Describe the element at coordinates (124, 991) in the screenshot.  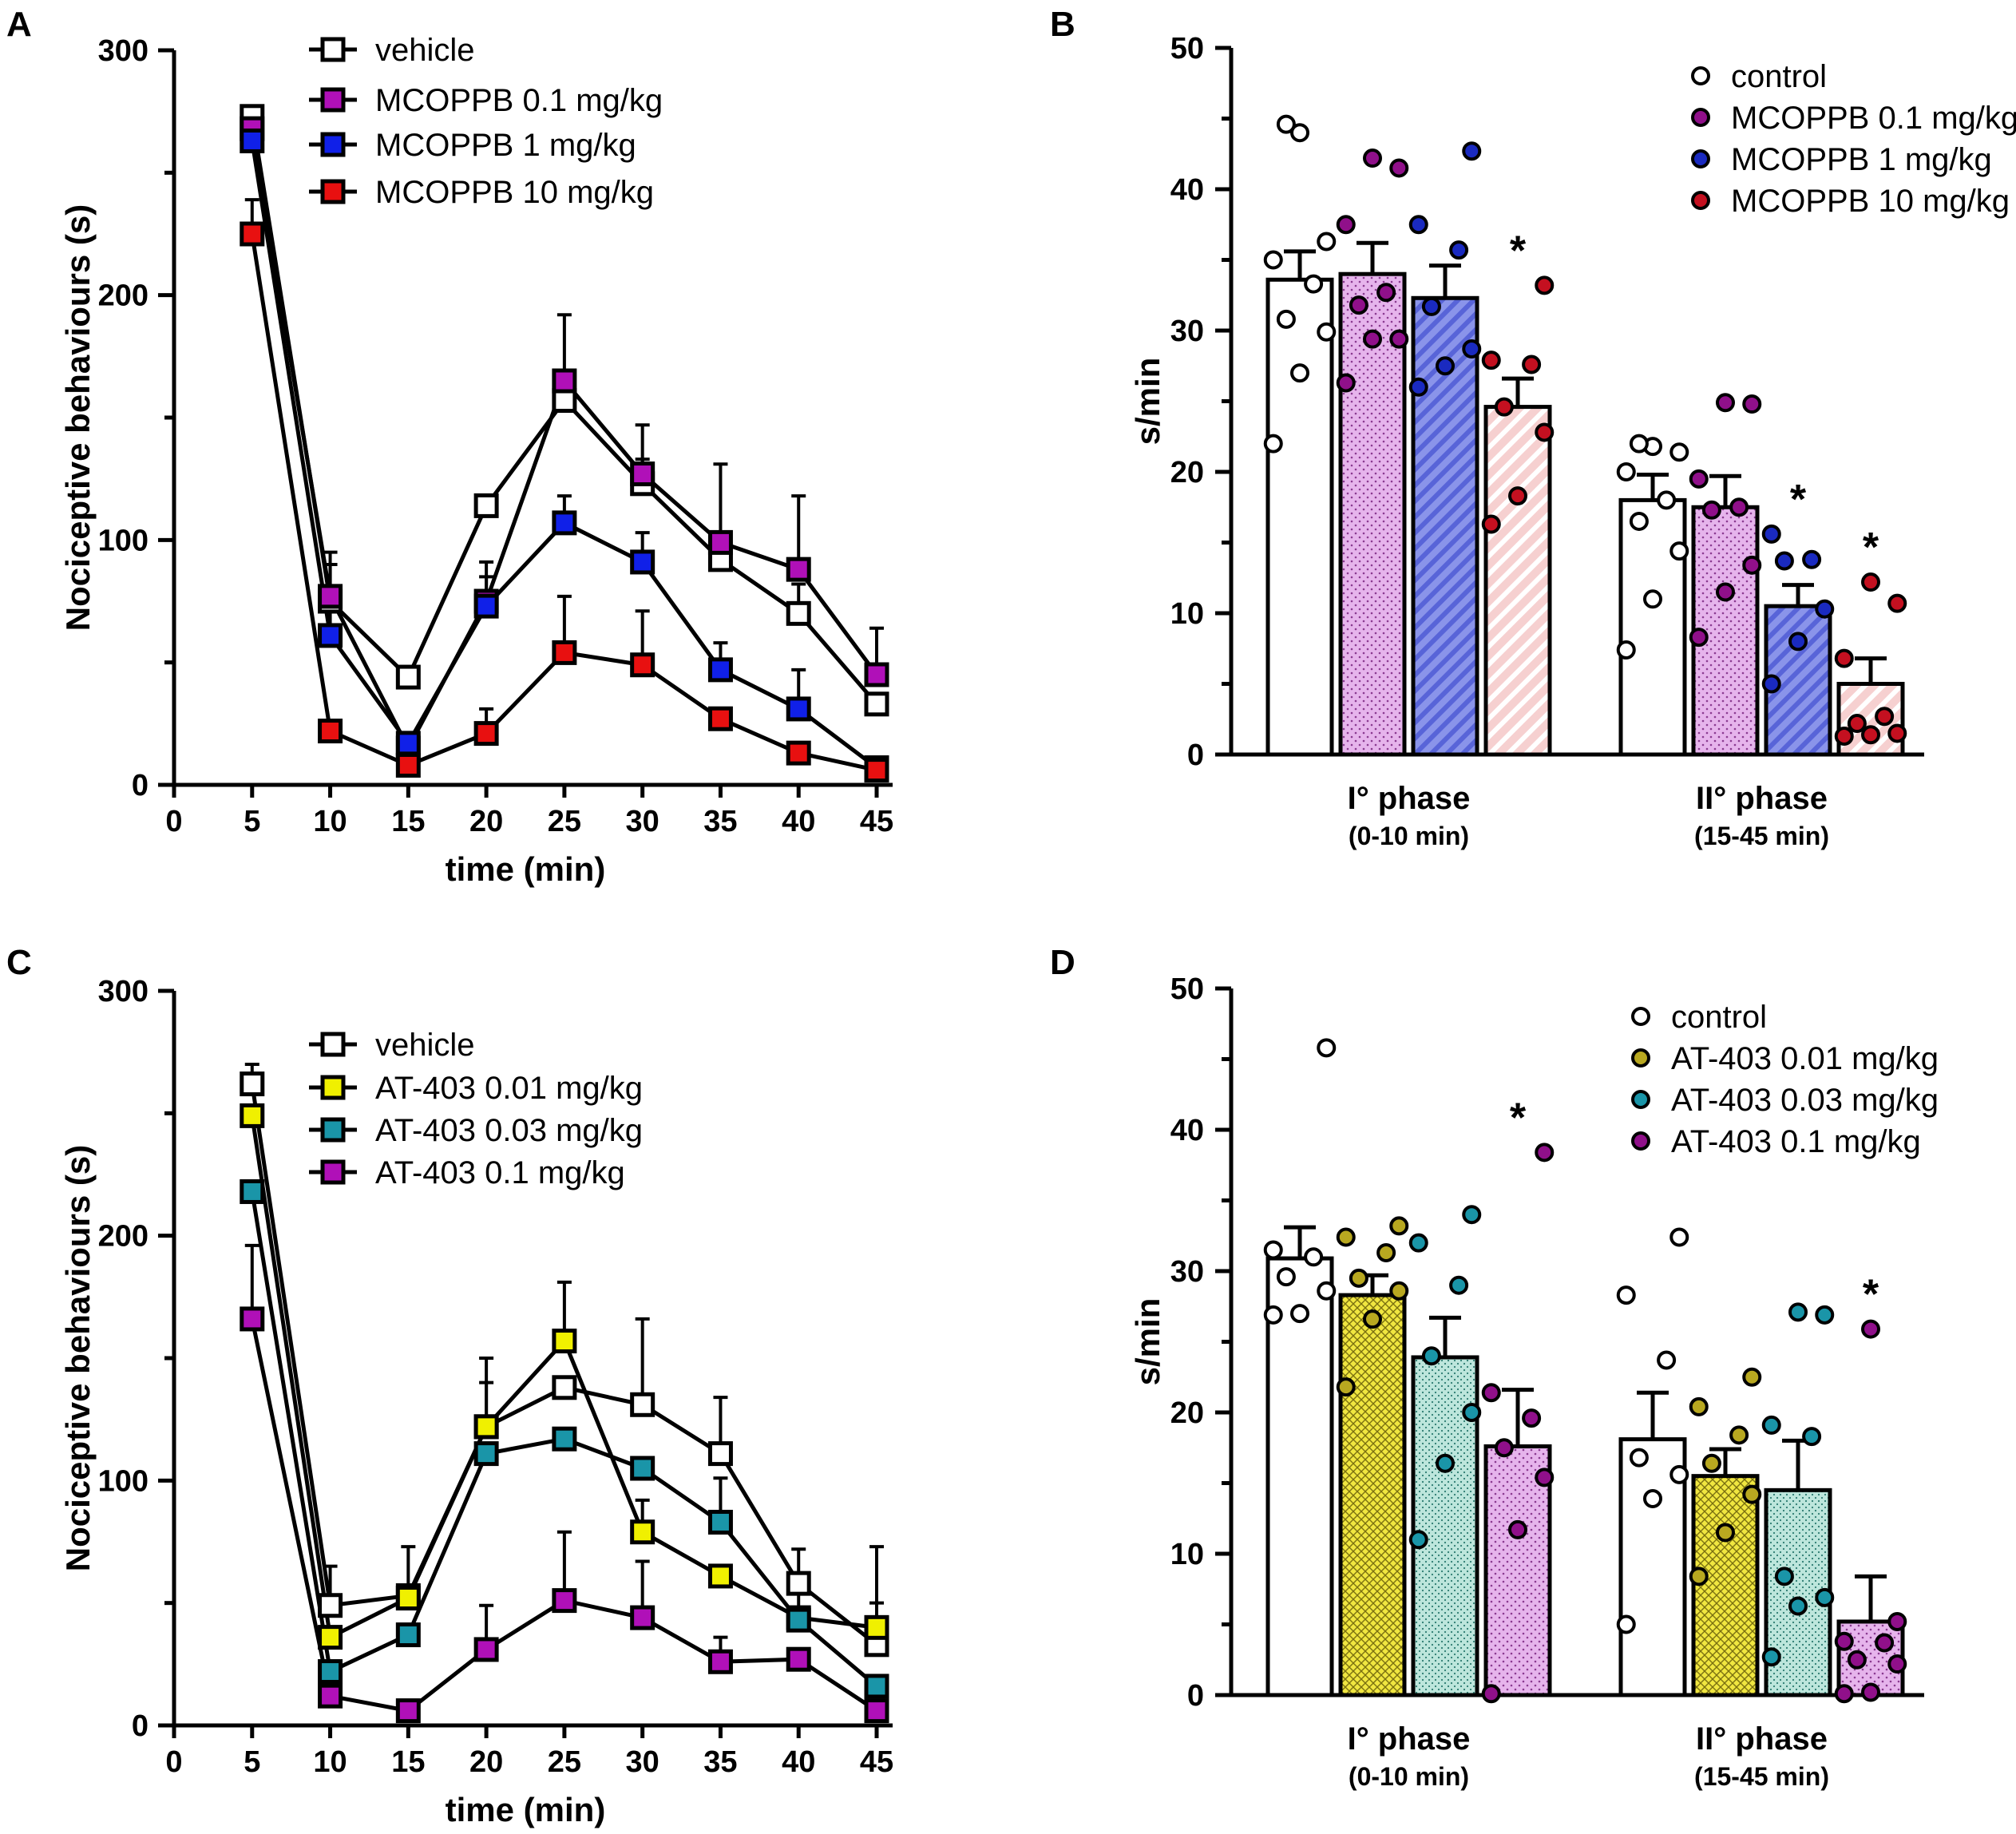
I see `y-tick-label: 300` at that location.